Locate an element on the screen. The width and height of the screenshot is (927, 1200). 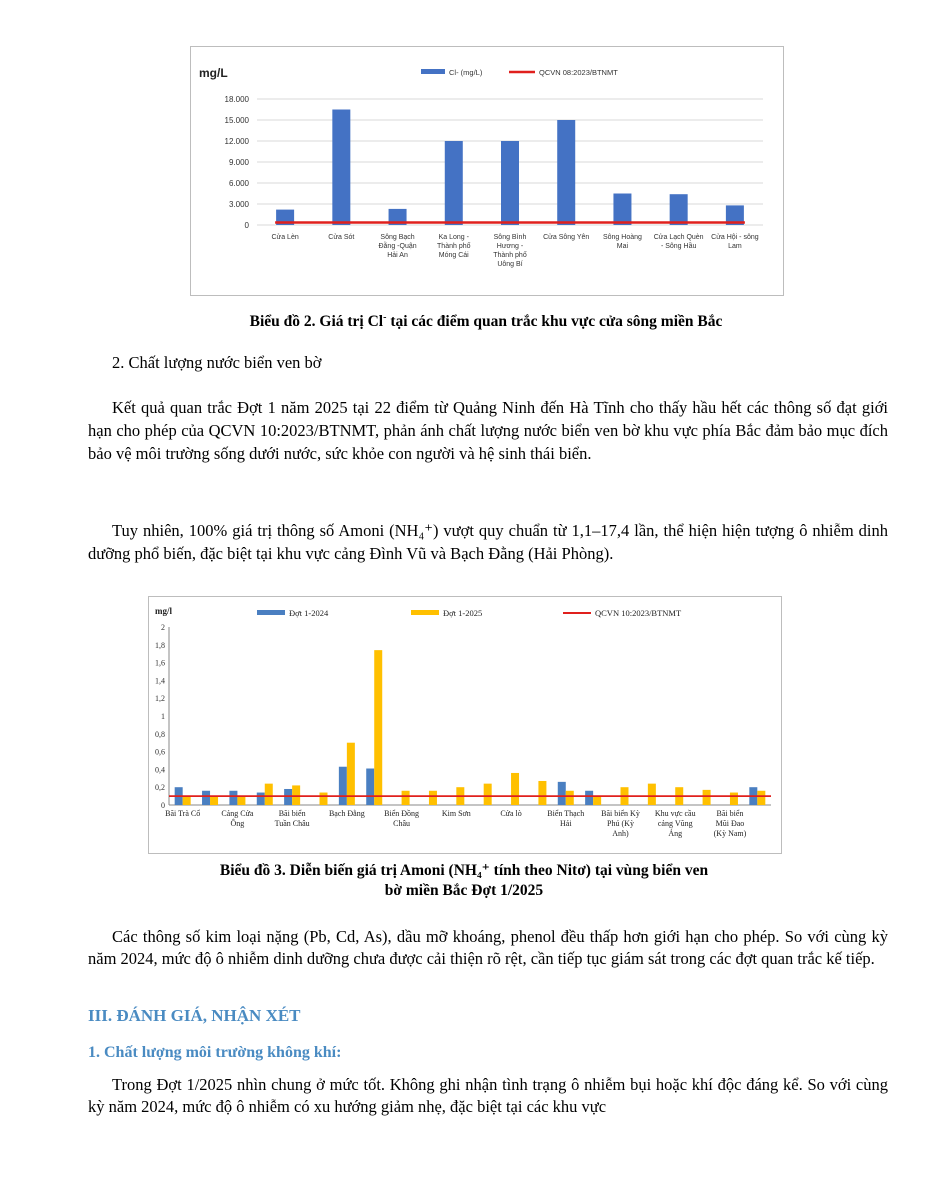
y-tick-label: 0,4 is located at coordinates (160, 769).